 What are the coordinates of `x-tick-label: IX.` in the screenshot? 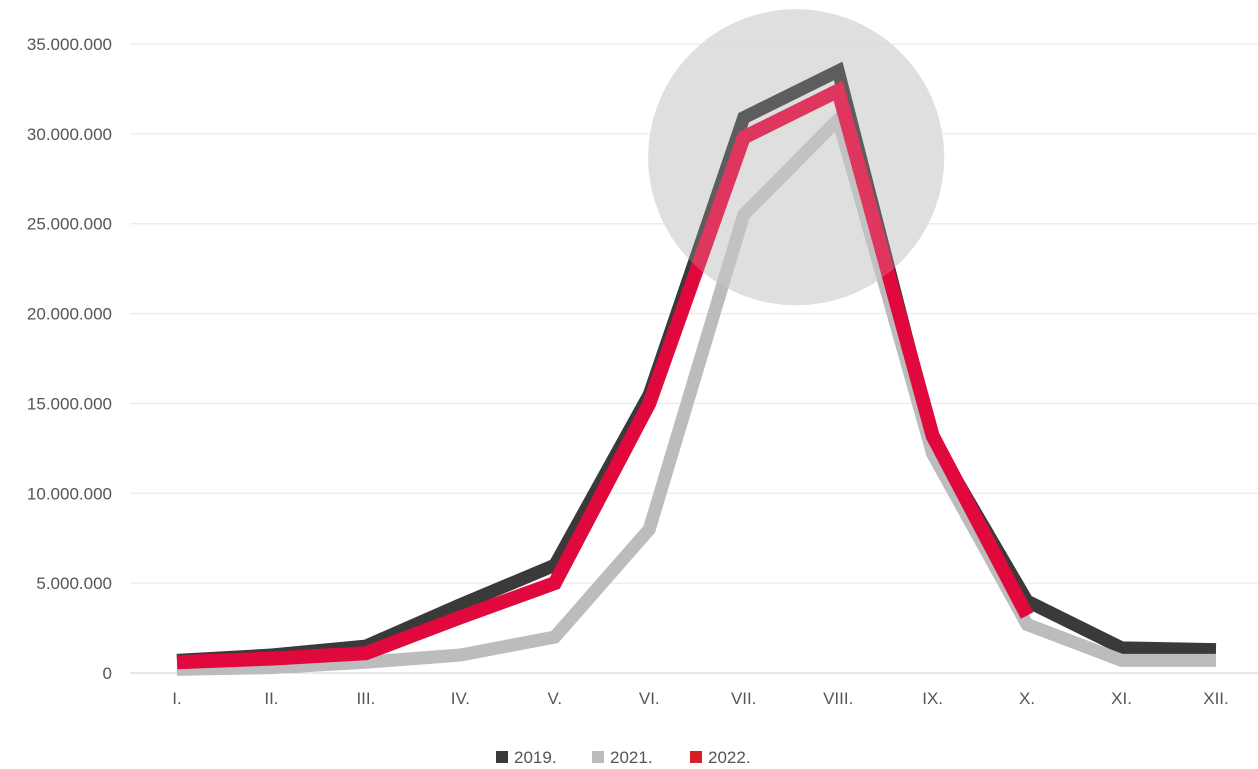 It's located at (932, 698).